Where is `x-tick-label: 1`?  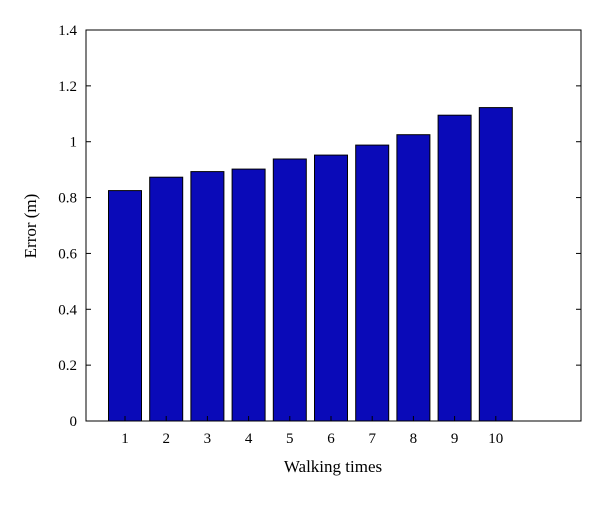
x-tick-label: 1 is located at coordinates (125, 439).